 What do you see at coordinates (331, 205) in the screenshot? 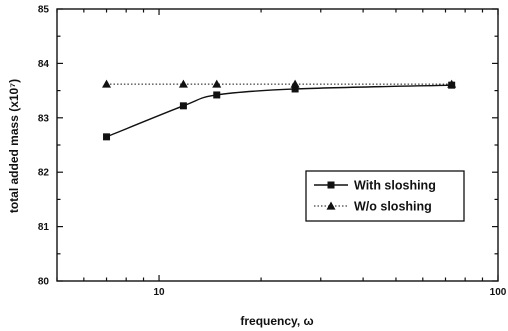
I see `legend-triangle-marker` at bounding box center [331, 205].